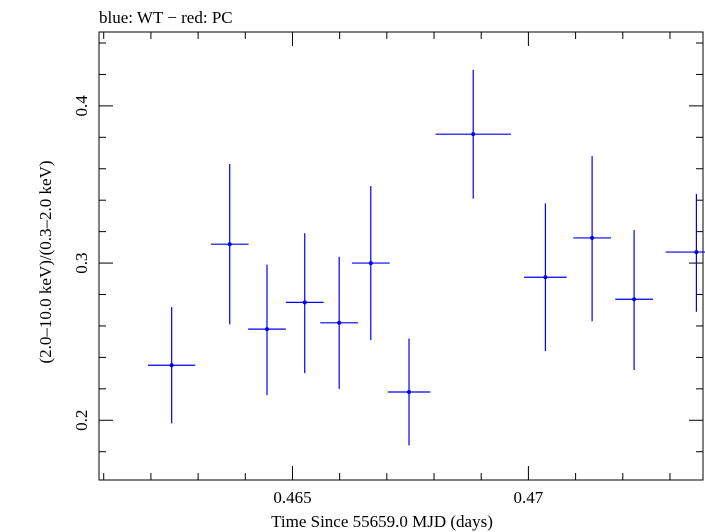  Describe the element at coordinates (382, 521) in the screenshot. I see `x-axis-label: Time Since 55659.0 MJD (days)` at that location.